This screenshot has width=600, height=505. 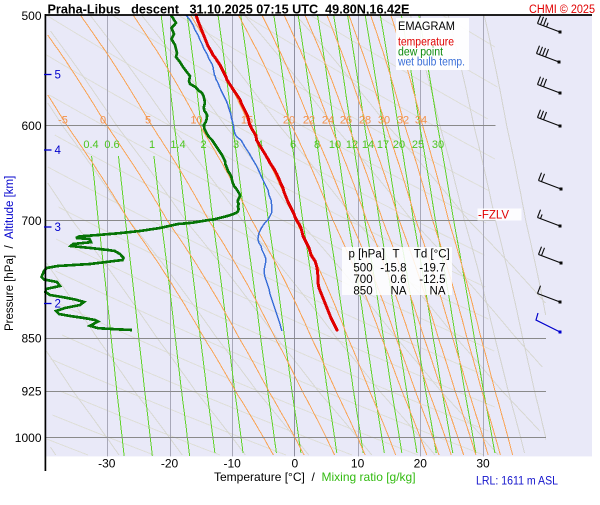 I want to click on svg-text: -19.7, so click(x=432, y=269).